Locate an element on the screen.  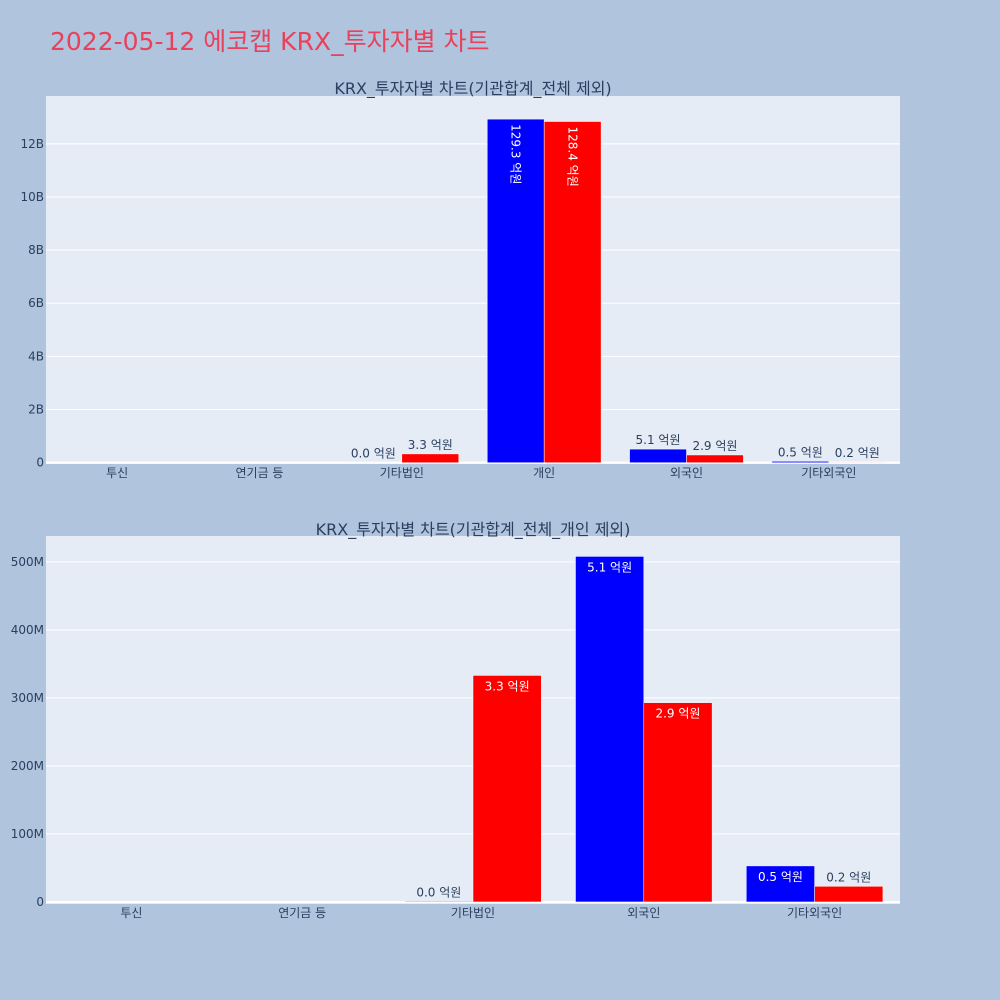
x-tick-label: 개인 is located at coordinates (544, 473).